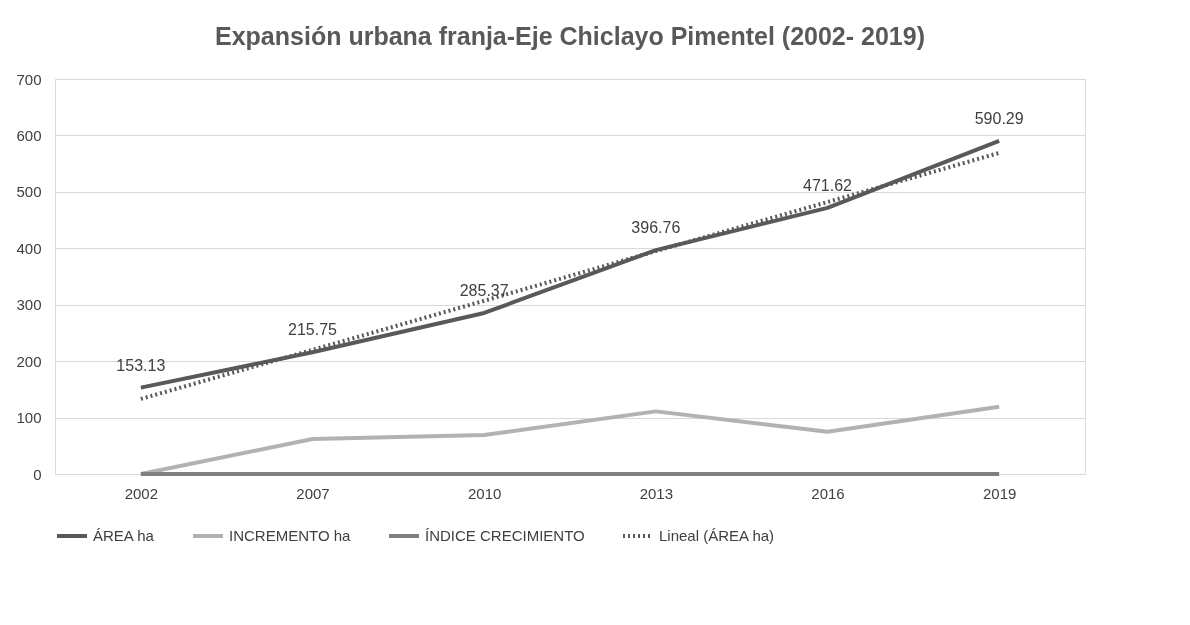 Image resolution: width=1190 pixels, height=625 pixels. What do you see at coordinates (313, 493) in the screenshot?
I see `x-tick-label: 2007` at bounding box center [313, 493].